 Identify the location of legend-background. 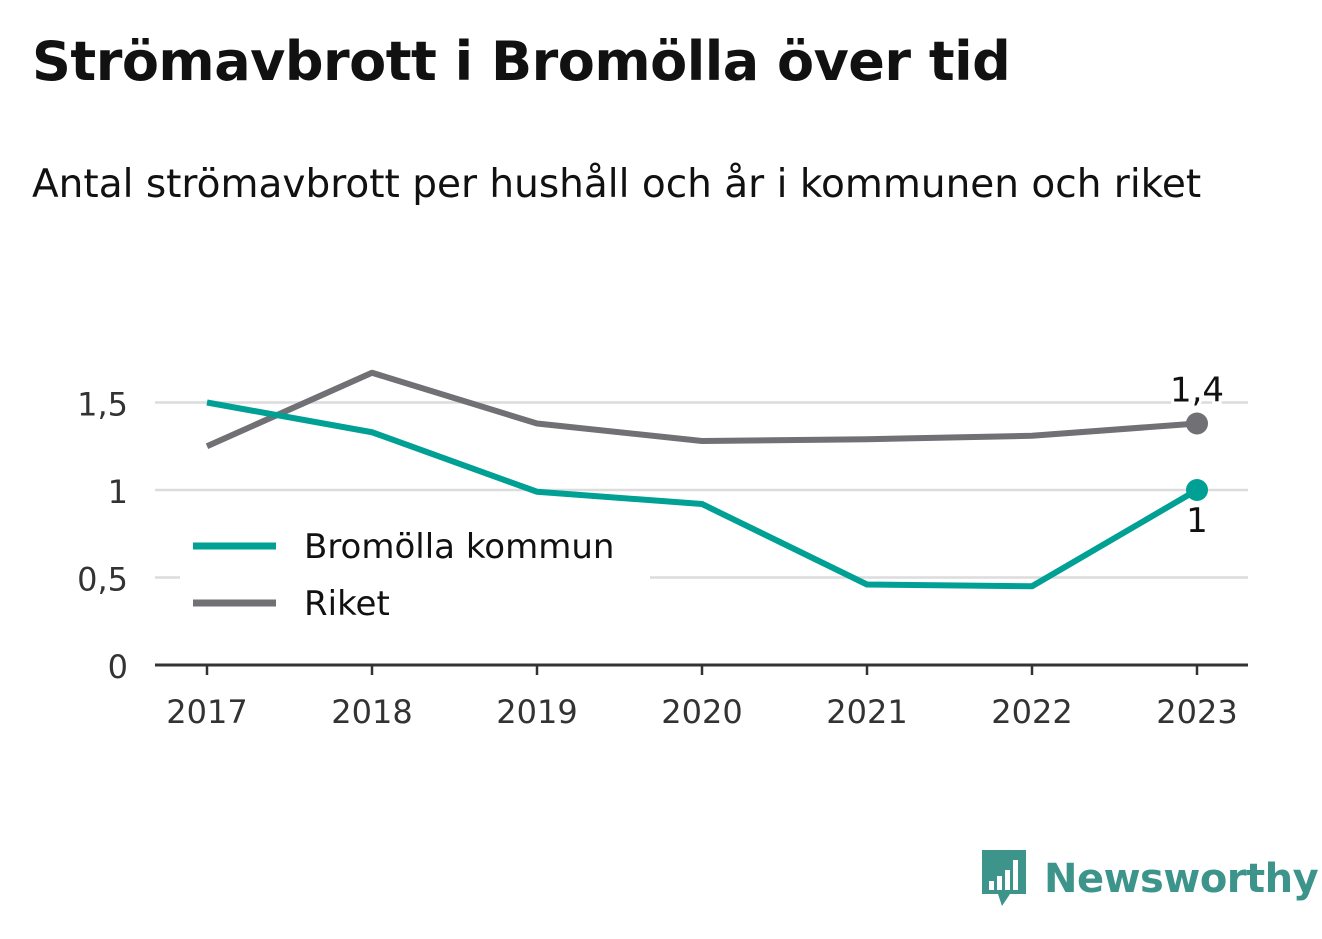
(415, 576).